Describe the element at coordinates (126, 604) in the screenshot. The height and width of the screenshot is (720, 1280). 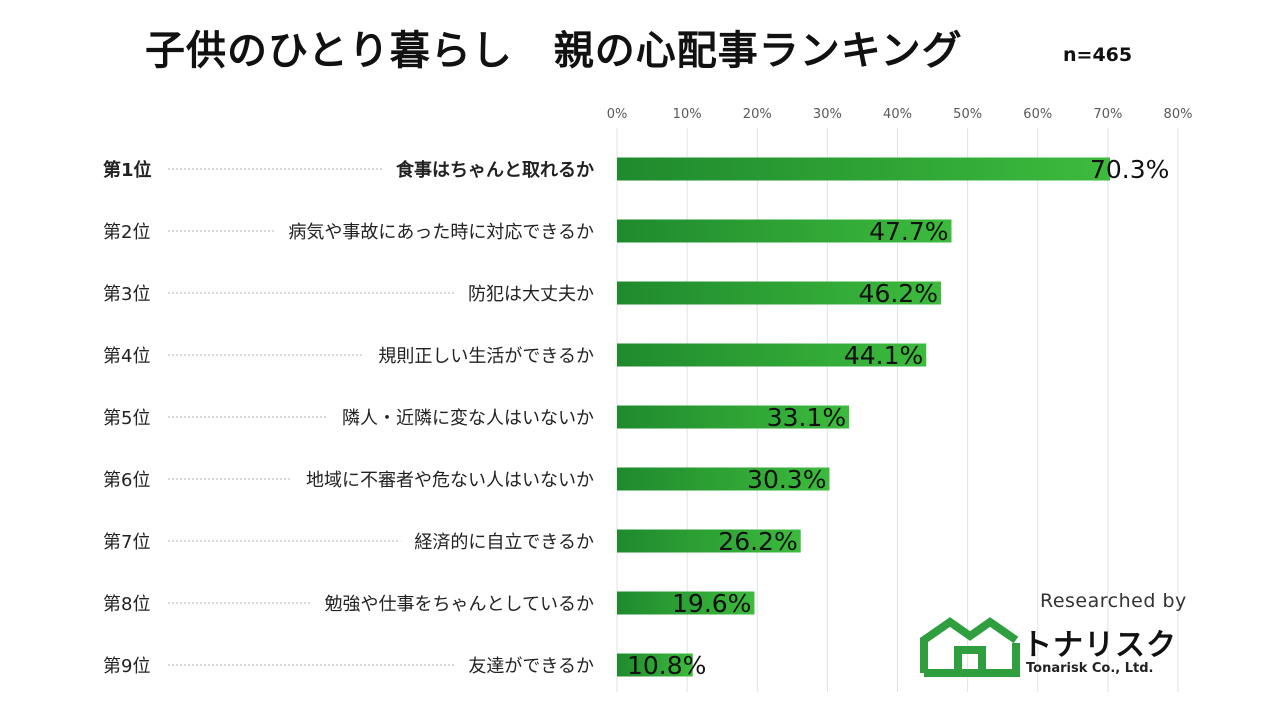
I see `rank-label: 第8位` at that location.